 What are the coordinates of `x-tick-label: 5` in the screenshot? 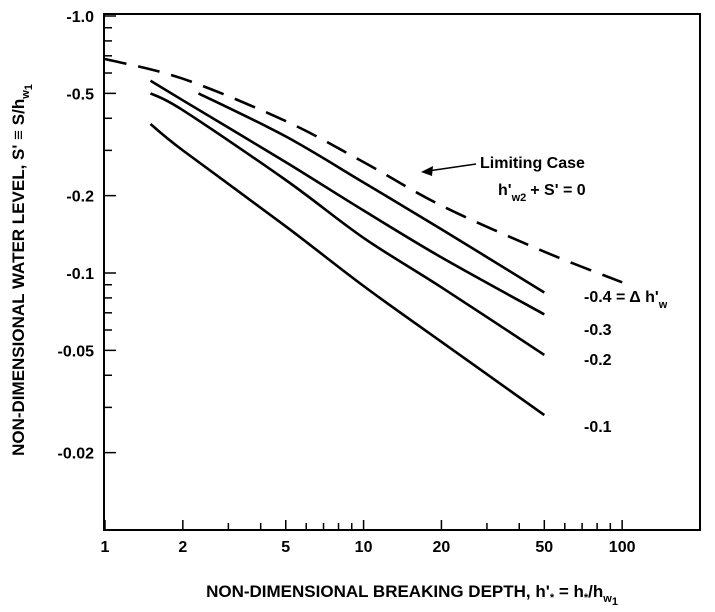 It's located at (285, 547).